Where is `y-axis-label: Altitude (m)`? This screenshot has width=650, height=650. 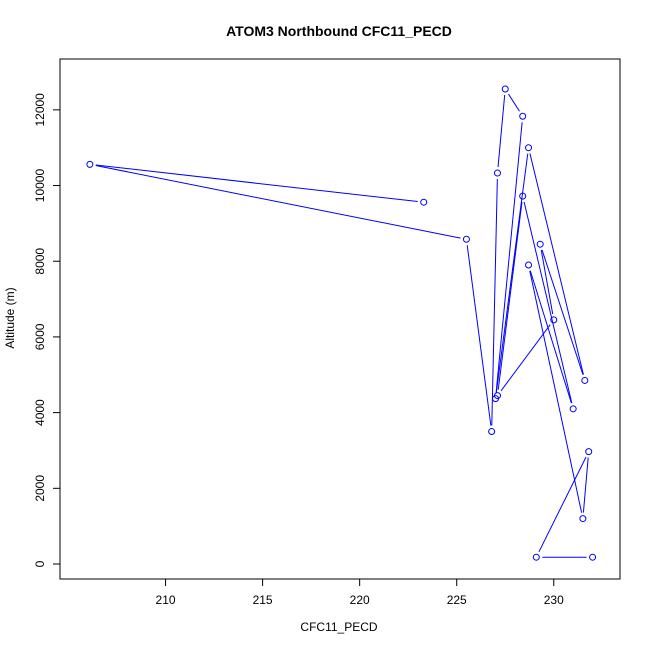 y-axis-label: Altitude (m) is located at coordinates (10, 317).